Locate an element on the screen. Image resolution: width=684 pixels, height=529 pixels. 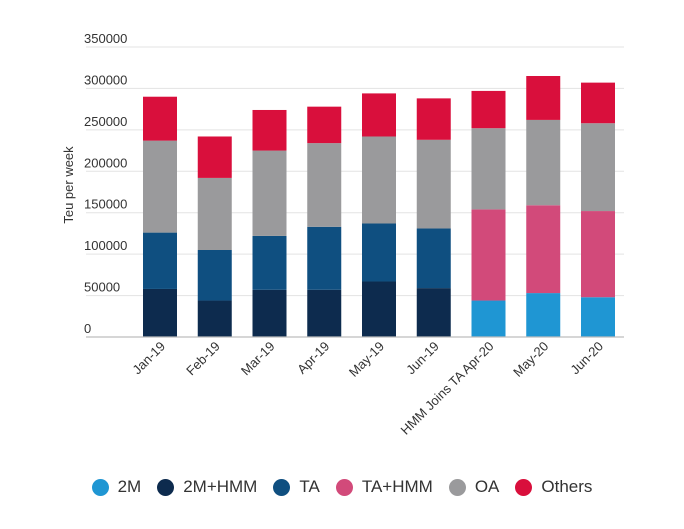
legend-label: 2M is located at coordinates (129, 486).